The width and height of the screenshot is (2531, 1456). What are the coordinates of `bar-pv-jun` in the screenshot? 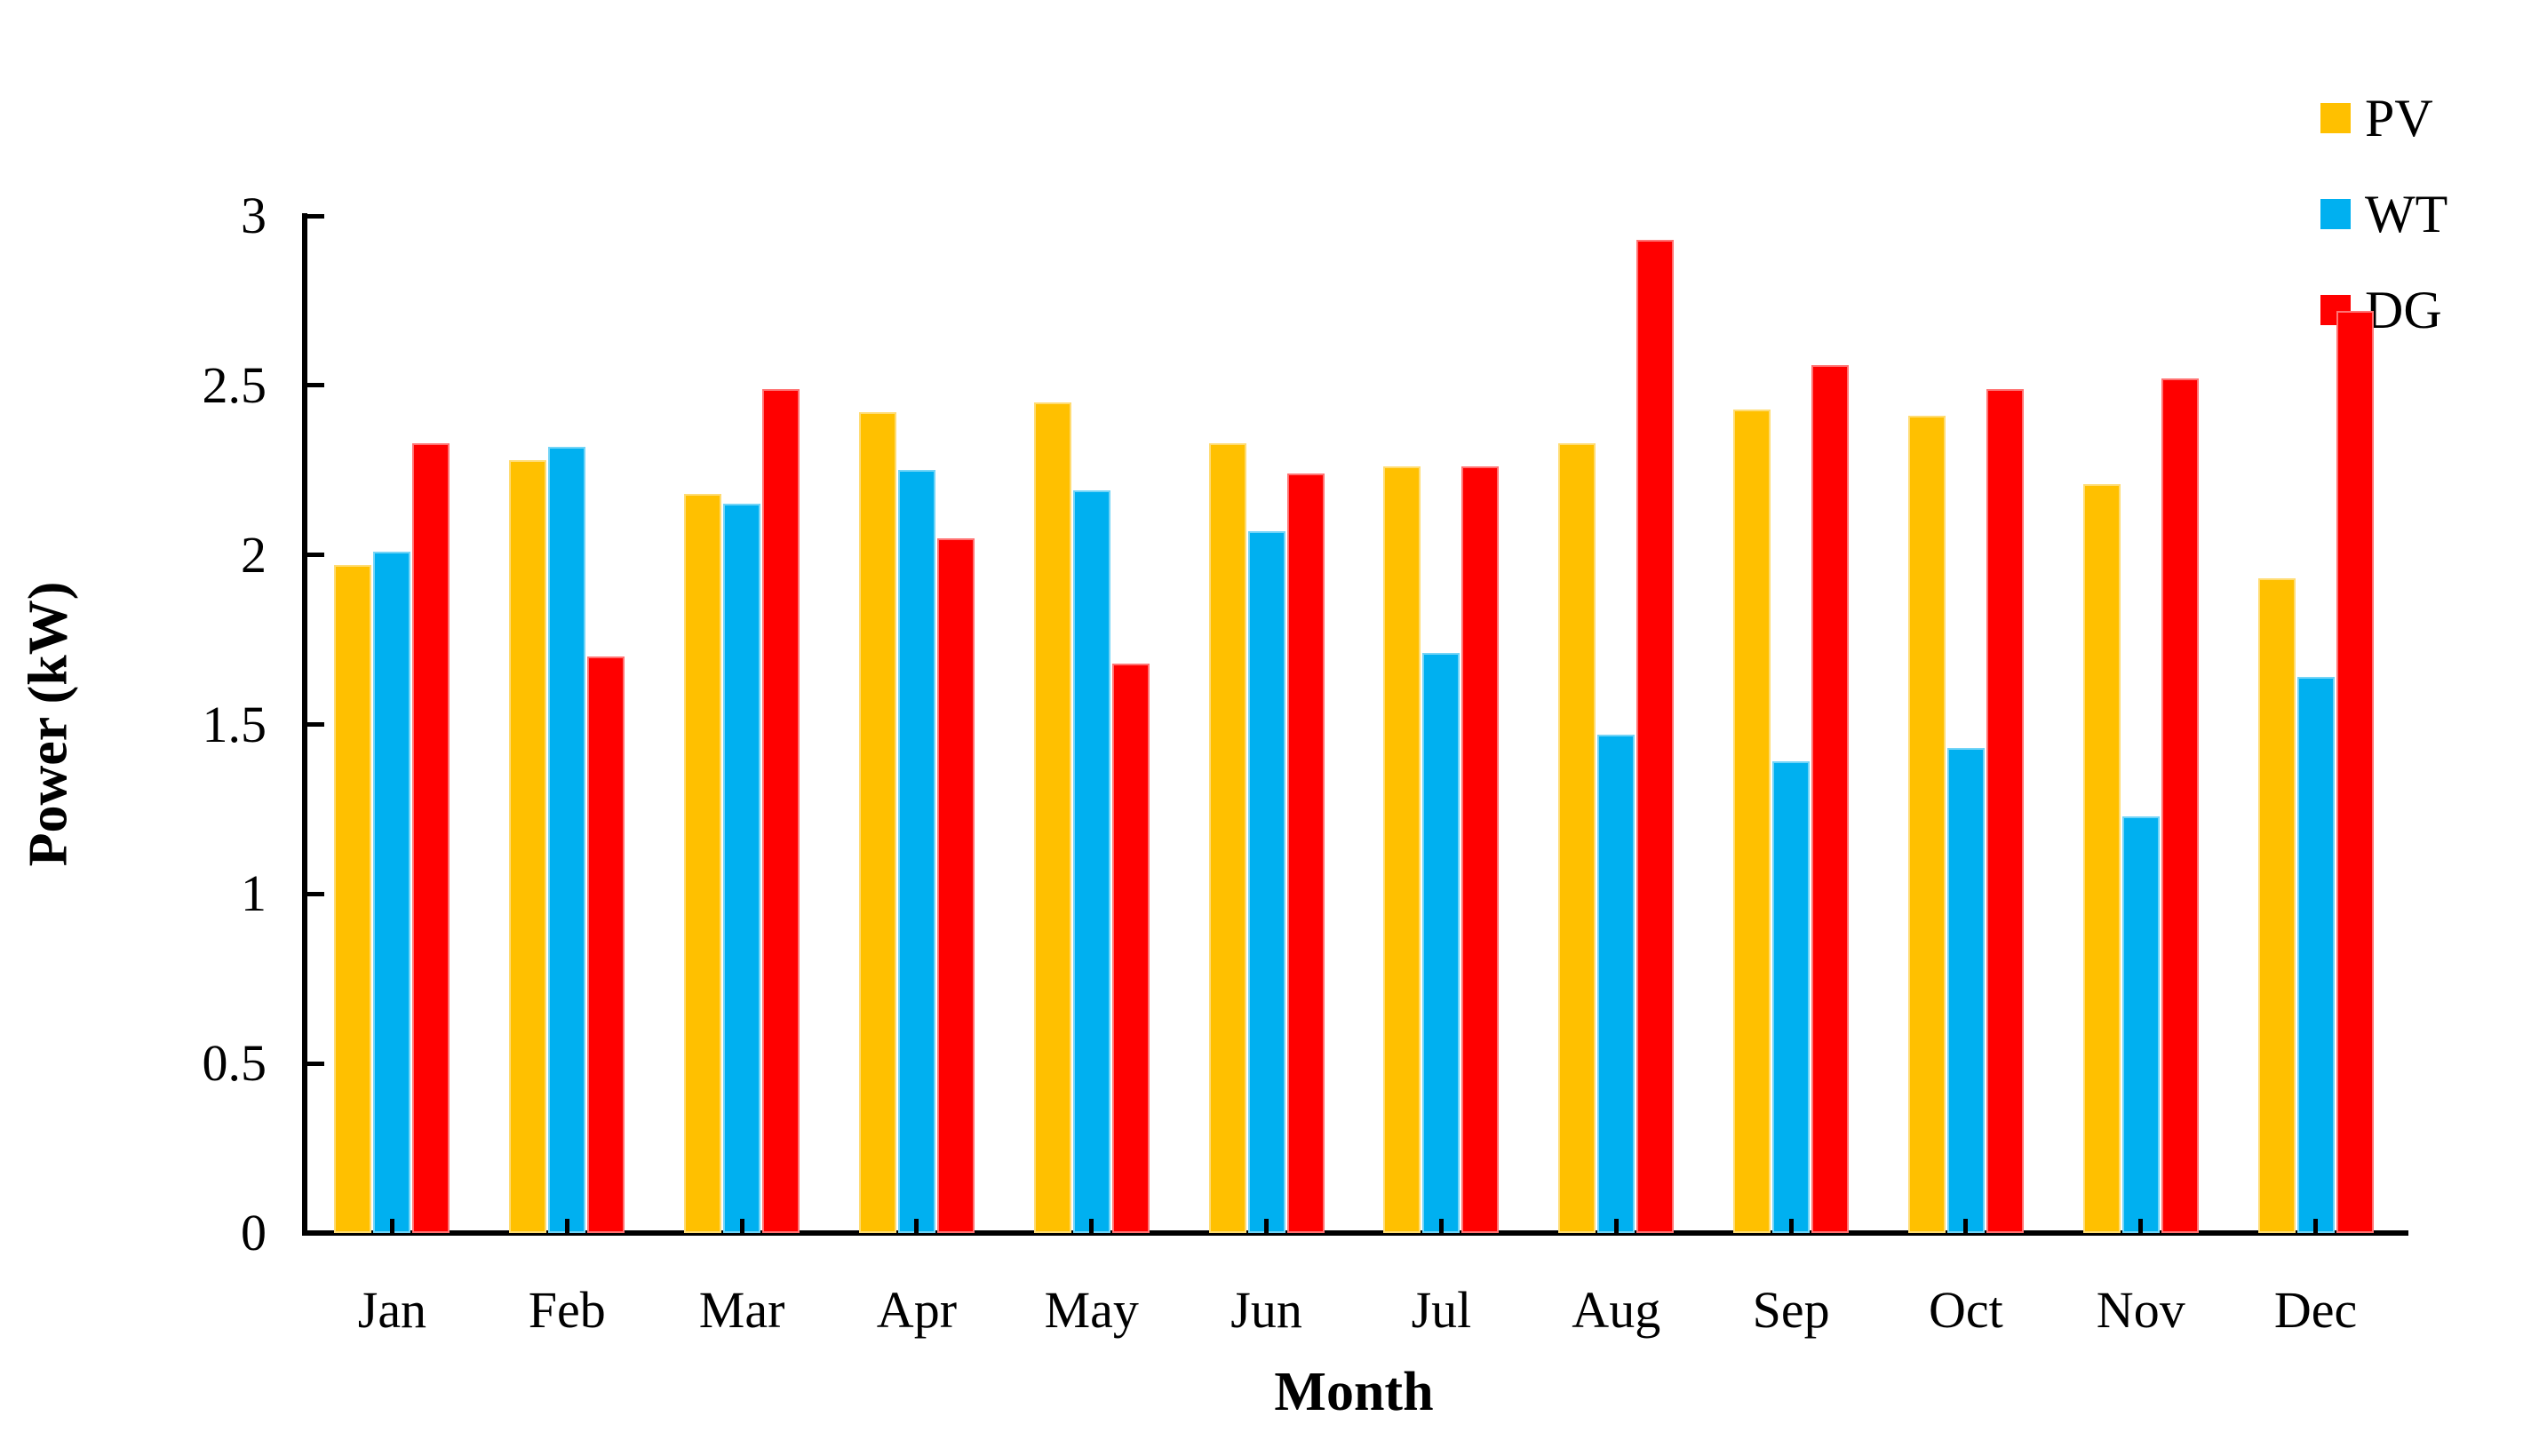 It's located at (1227, 837).